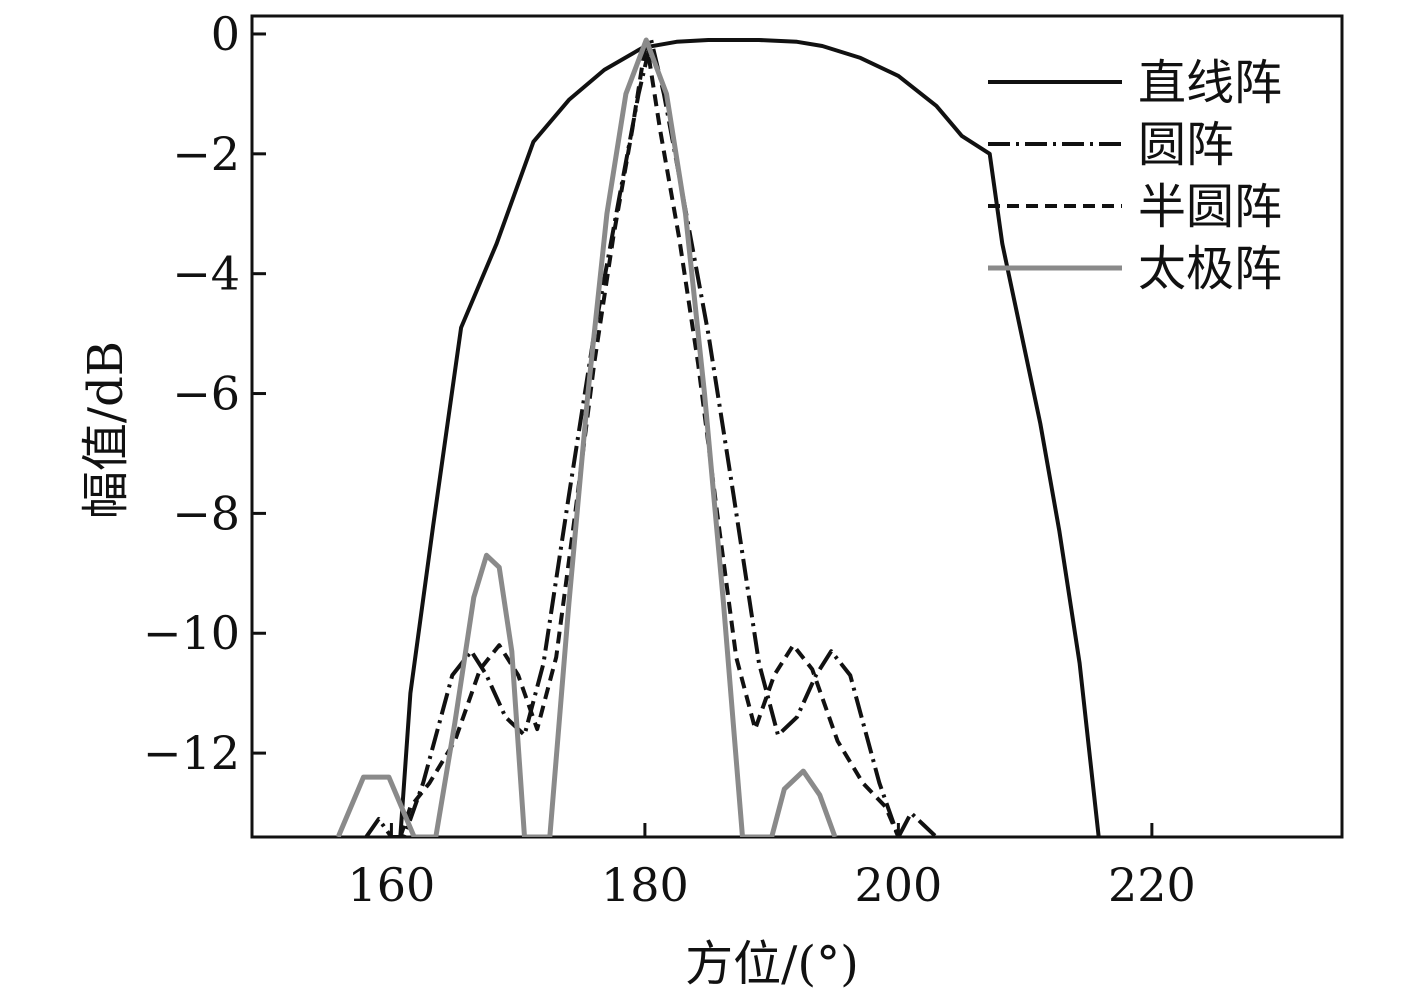 The image size is (1417, 1004). Describe the element at coordinates (225, 34) in the screenshot. I see `y-tick-label: 0` at that location.